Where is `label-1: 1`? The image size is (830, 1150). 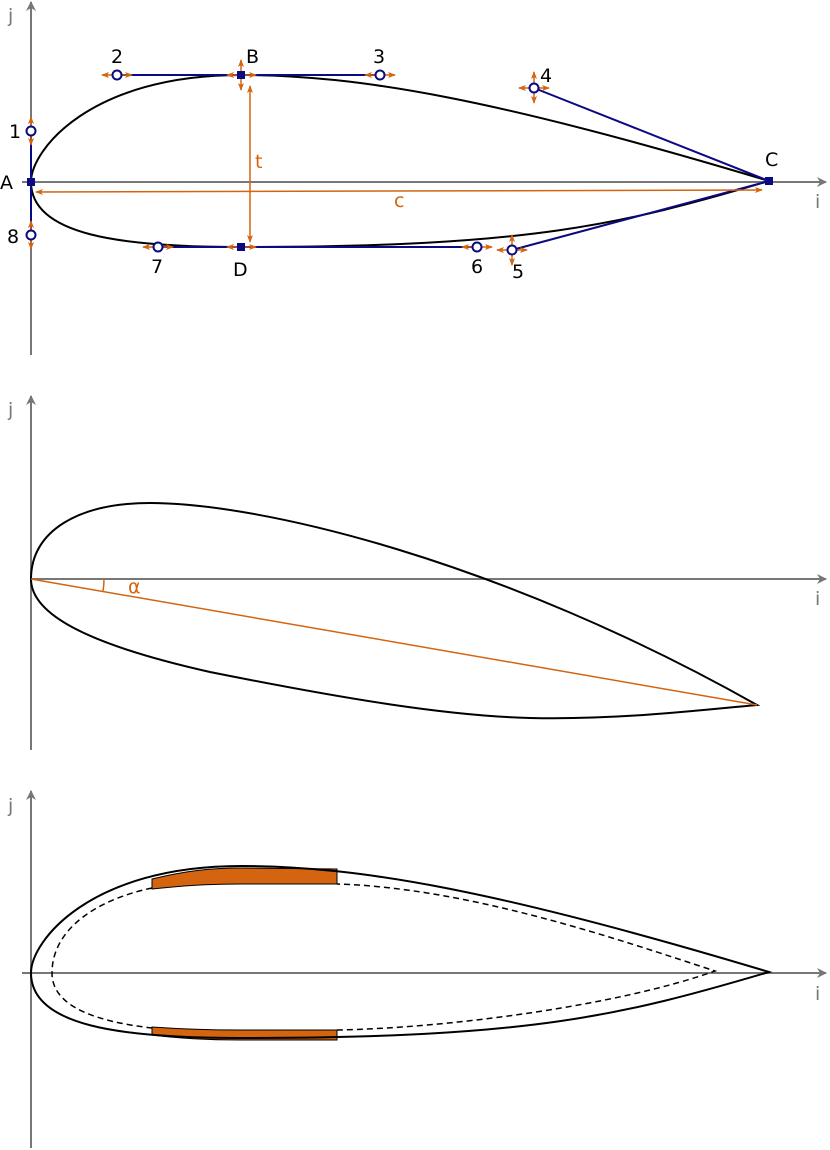 label-1: 1 is located at coordinates (15, 132).